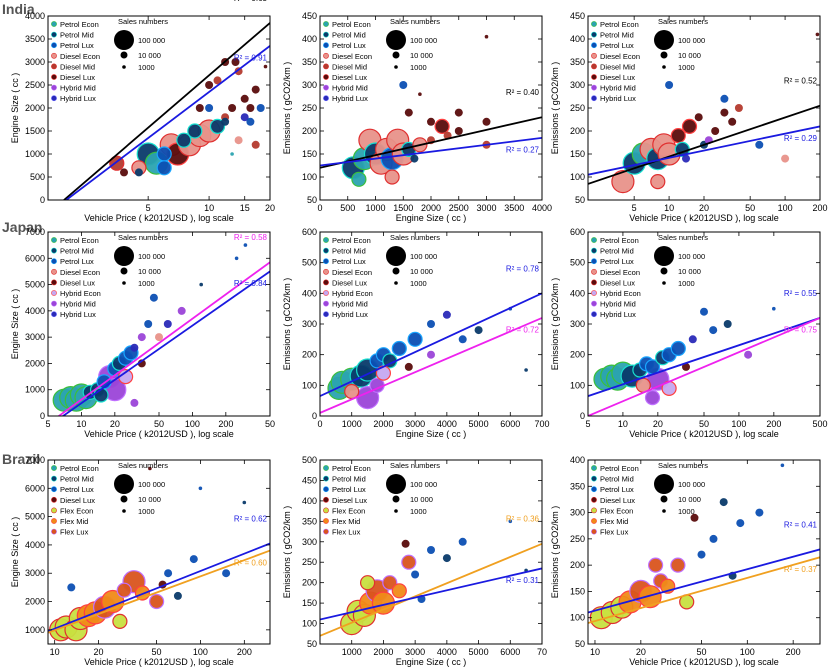 This screenshot has height=670, width=830. What do you see at coordinates (352, 652) in the screenshot?
I see `x-tick-label: 1000` at bounding box center [352, 652].